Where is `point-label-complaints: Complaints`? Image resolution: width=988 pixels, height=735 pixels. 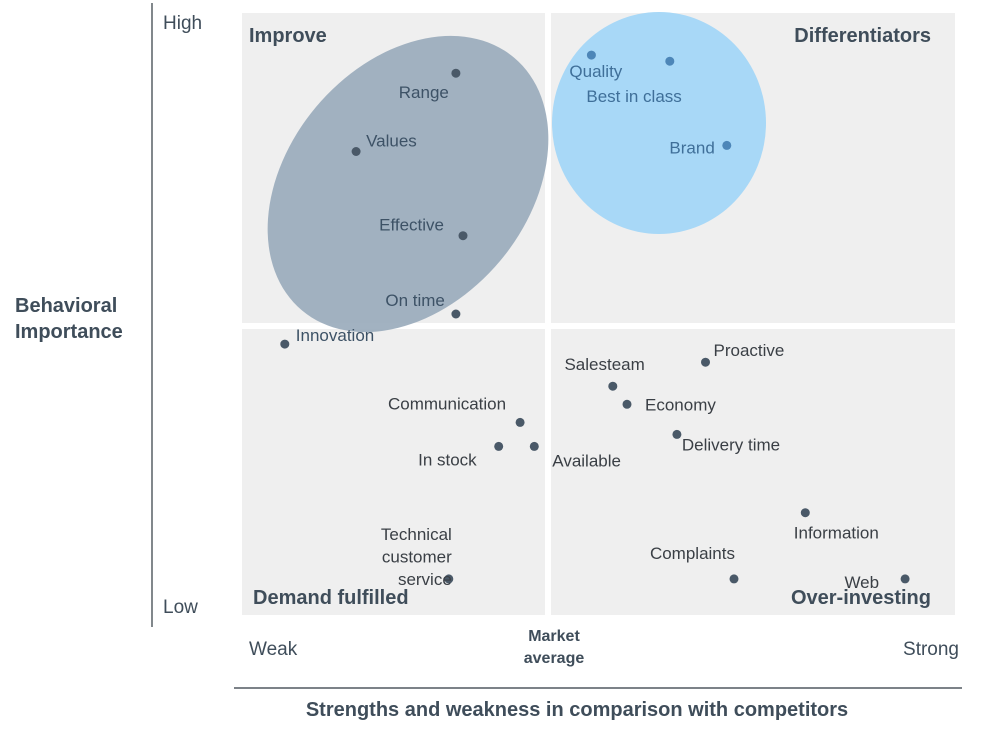 point-label-complaints: Complaints is located at coordinates (692, 553).